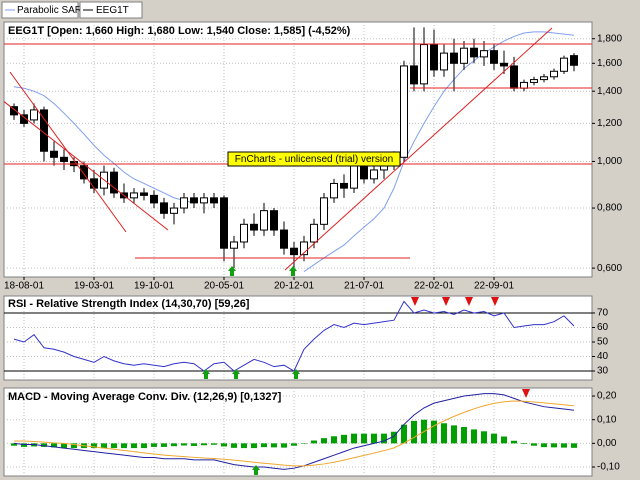  I want to click on y-tick-label: 30, so click(603, 371).